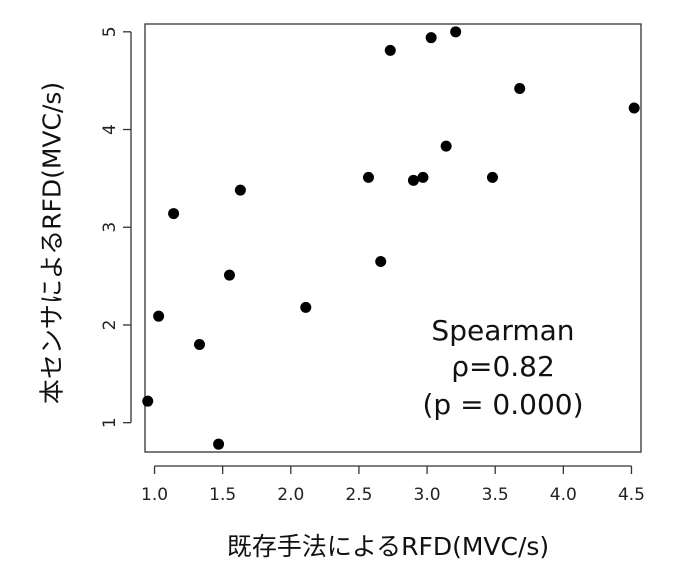 This screenshot has width=689, height=577. I want to click on y-tick-label: 1, so click(110, 422).